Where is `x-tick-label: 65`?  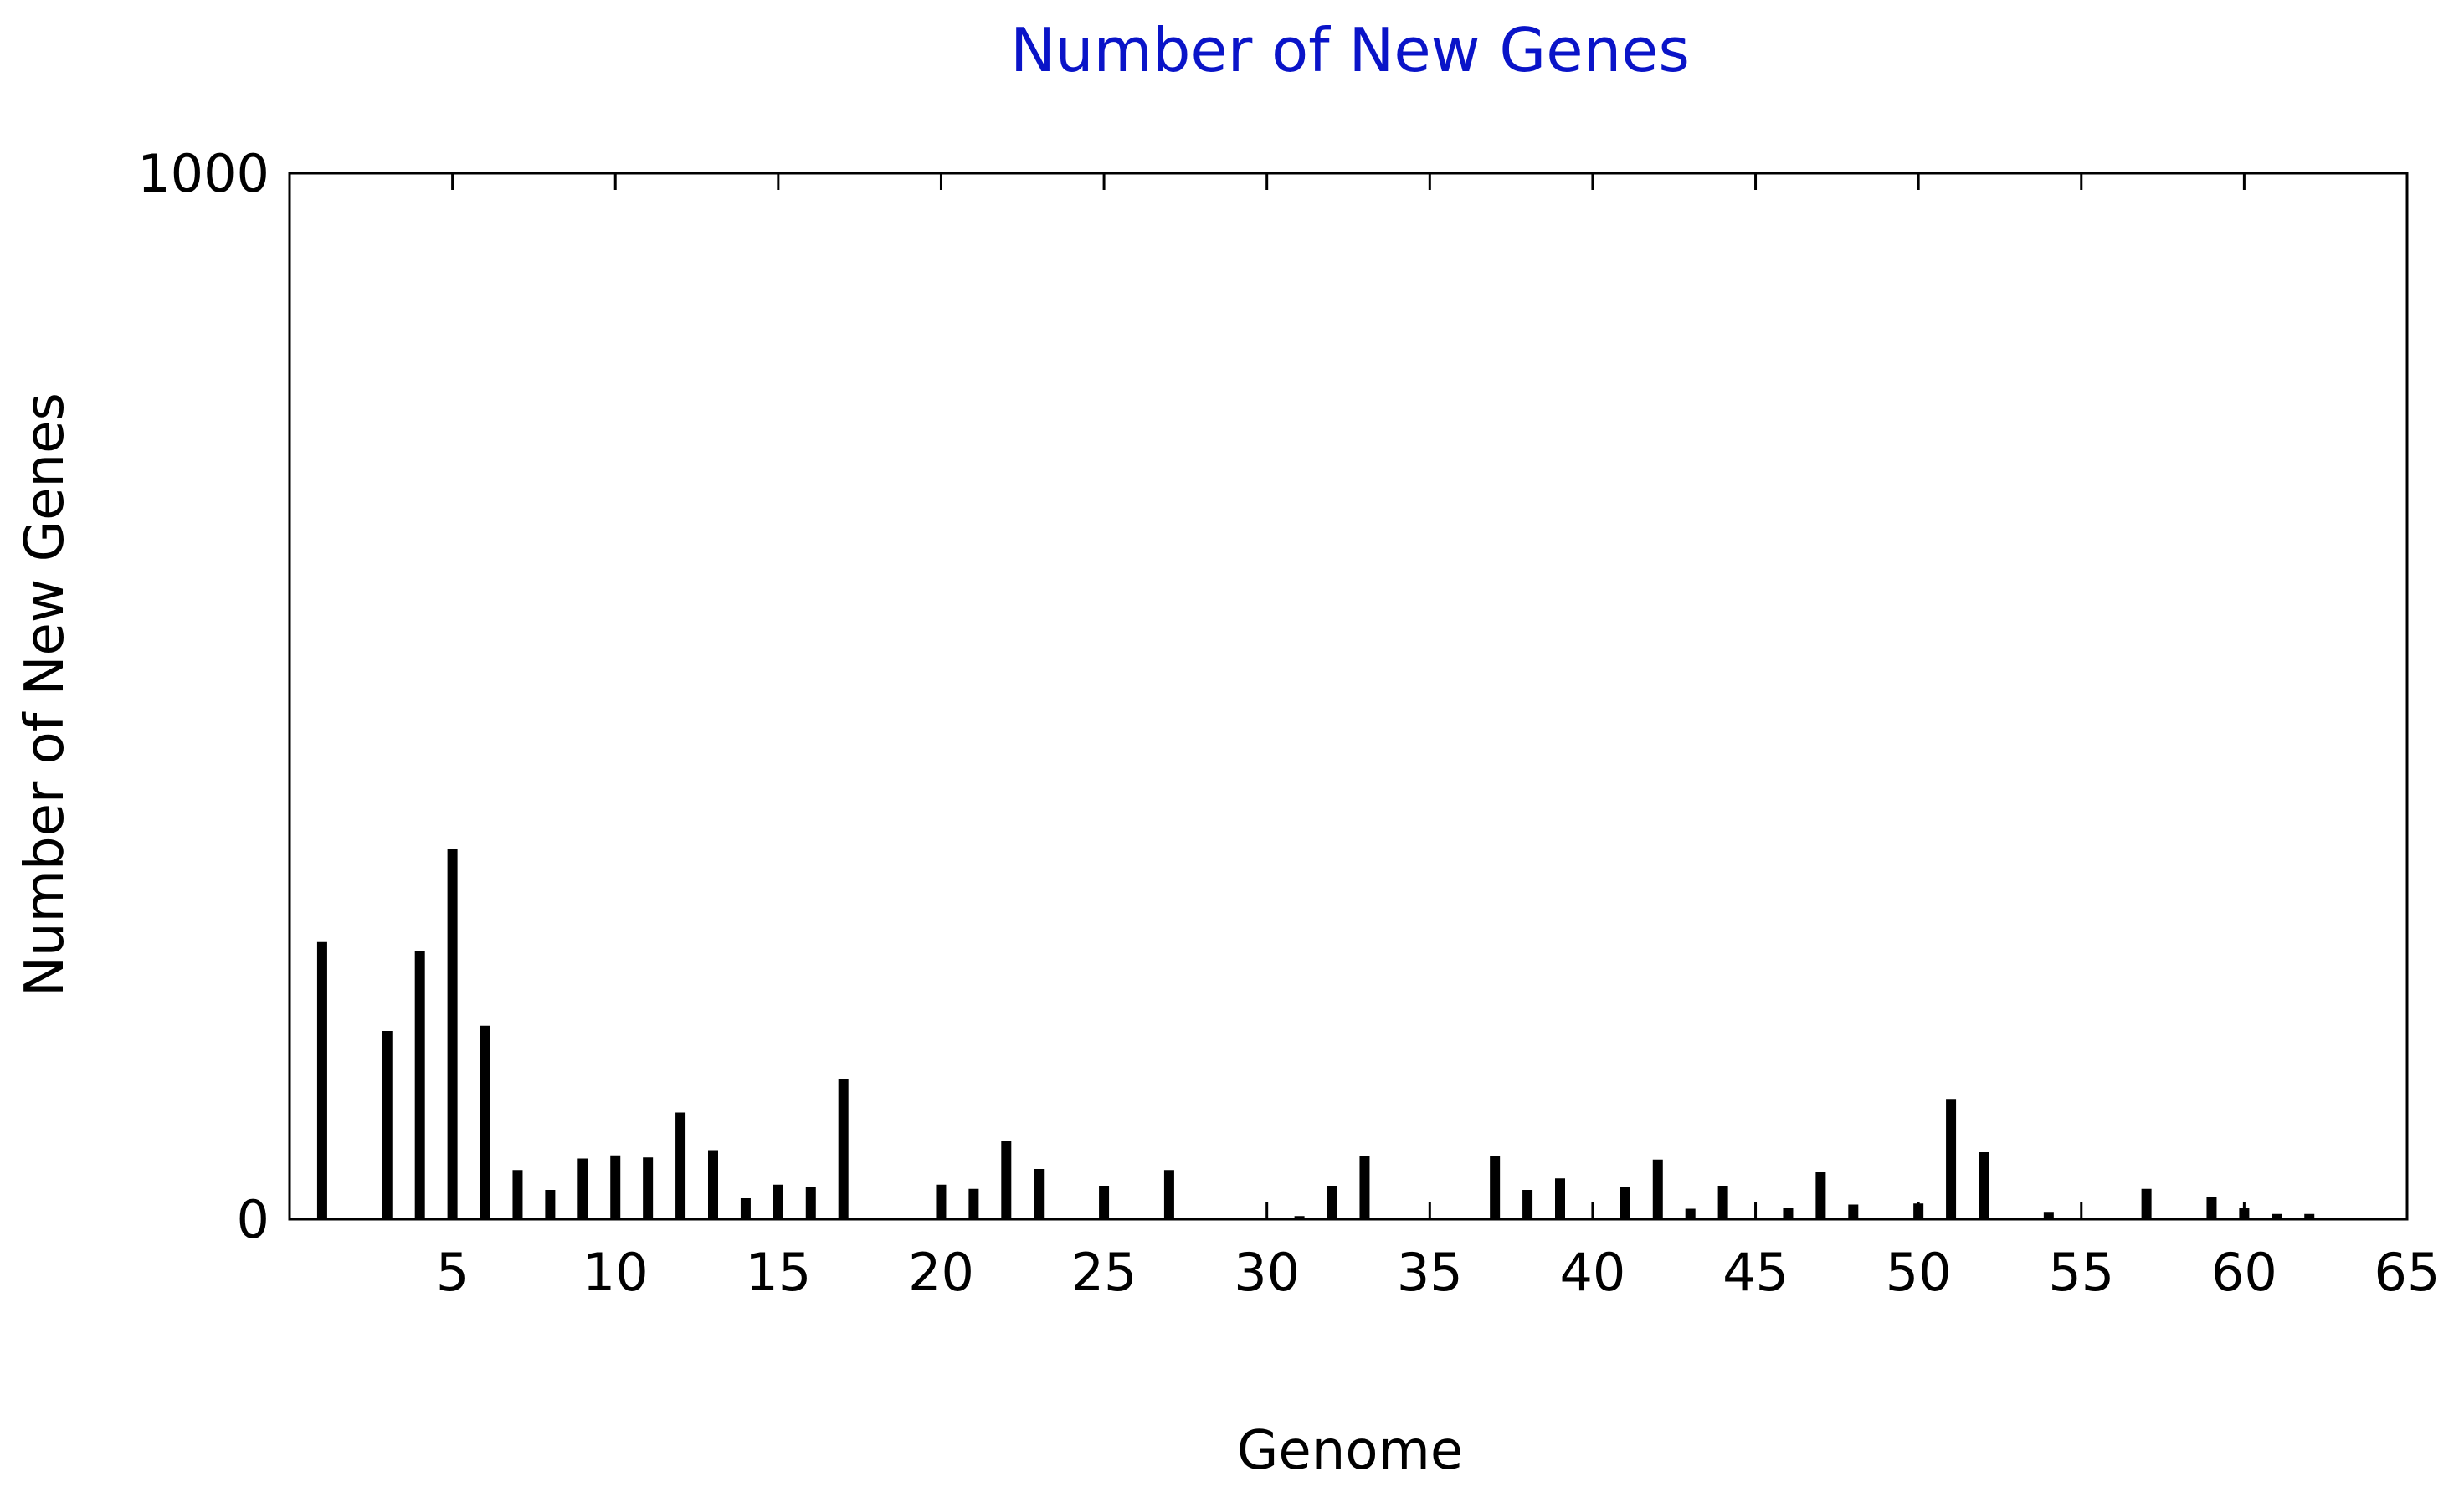 x-tick-label: 65 is located at coordinates (2407, 1272).